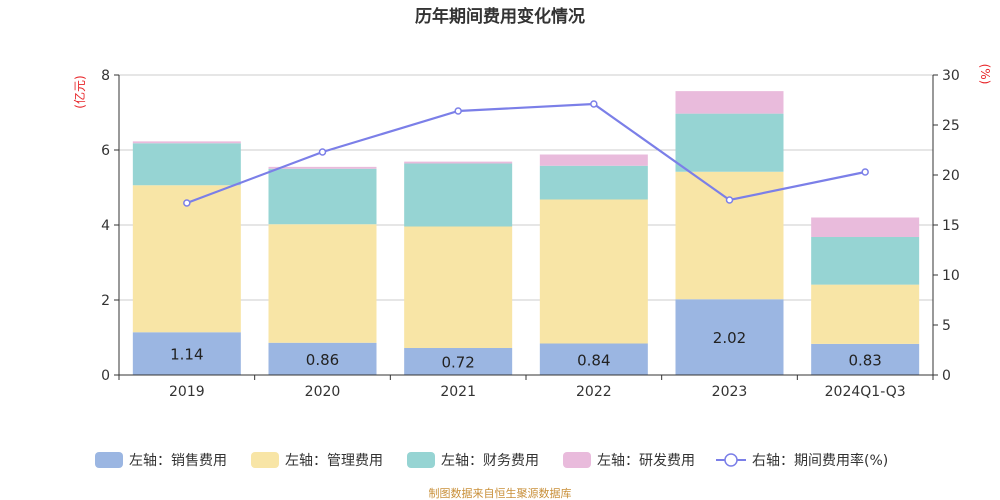 This screenshot has height=500, width=1000. I want to click on bar-value-label: 0.86, so click(322, 360).